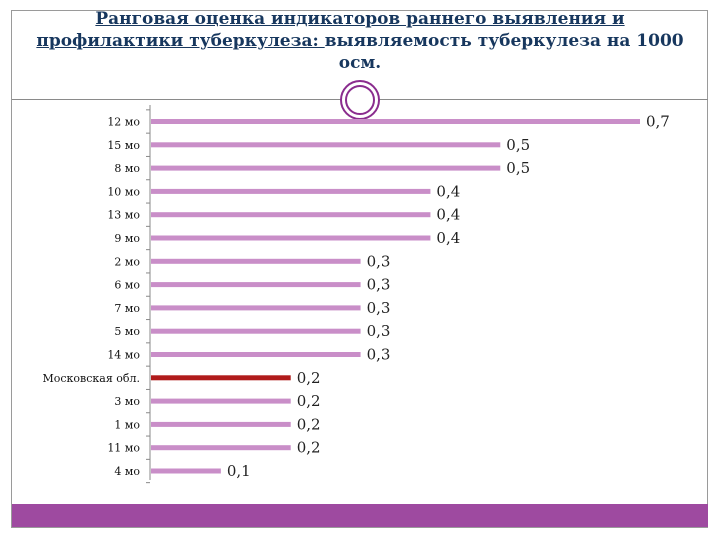 The image size is (720, 540). Describe the element at coordinates (239, 471) in the screenshot. I see `value-label: 0,1` at that location.